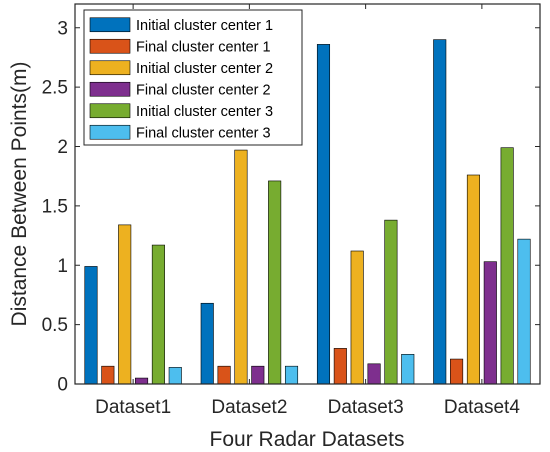  Describe the element at coordinates (62, 147) in the screenshot. I see `y-tick-label: 2` at that location.